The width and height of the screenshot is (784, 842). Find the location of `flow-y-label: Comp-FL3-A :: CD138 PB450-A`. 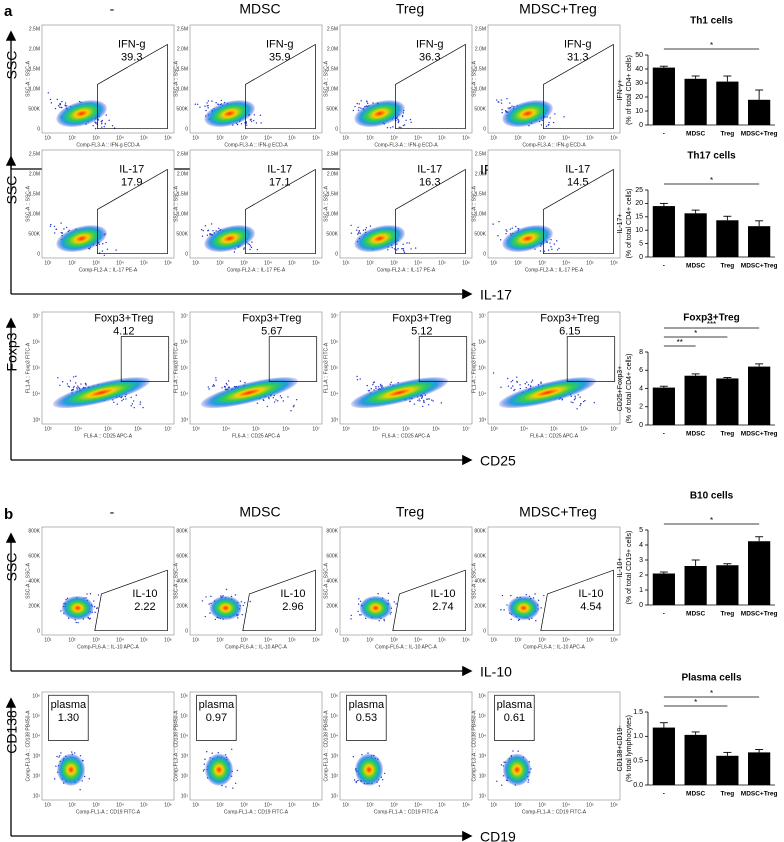

flow-y-label: Comp-FL3-A :: CD138 PB450-A is located at coordinates (474, 746).